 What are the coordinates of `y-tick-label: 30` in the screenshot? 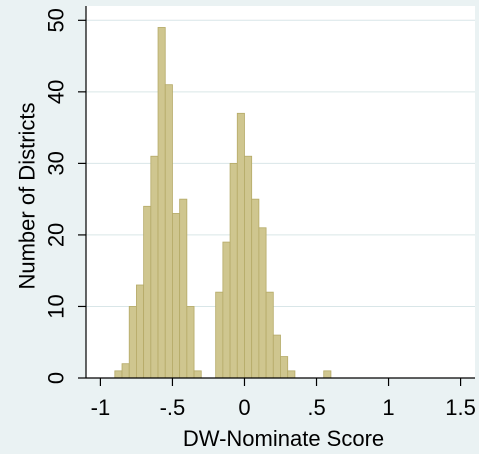 It's located at (56, 163).